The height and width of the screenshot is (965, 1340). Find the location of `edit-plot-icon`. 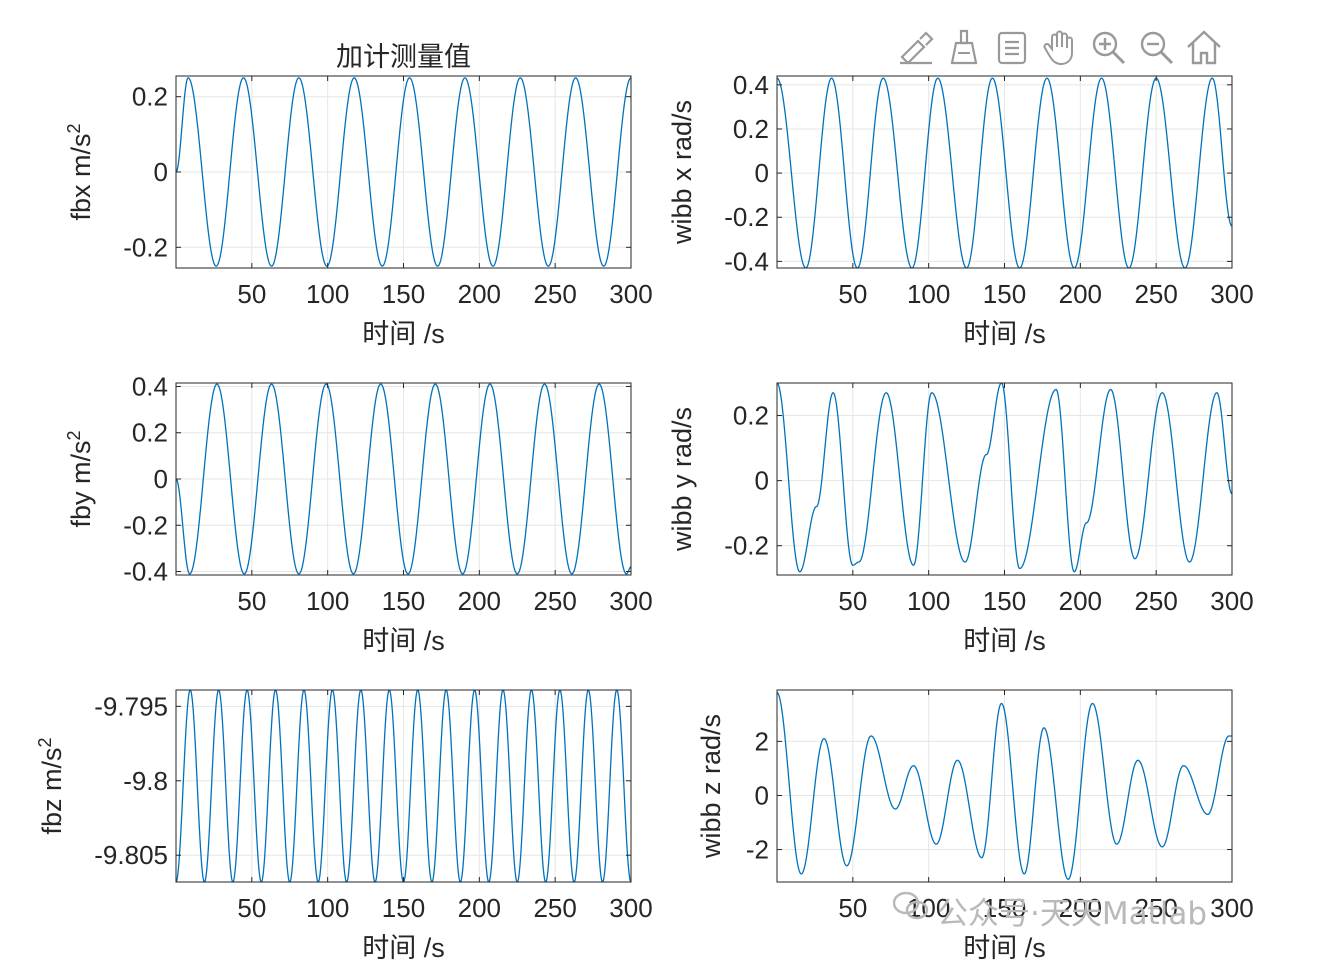

edit-plot-icon is located at coordinates (916, 49).